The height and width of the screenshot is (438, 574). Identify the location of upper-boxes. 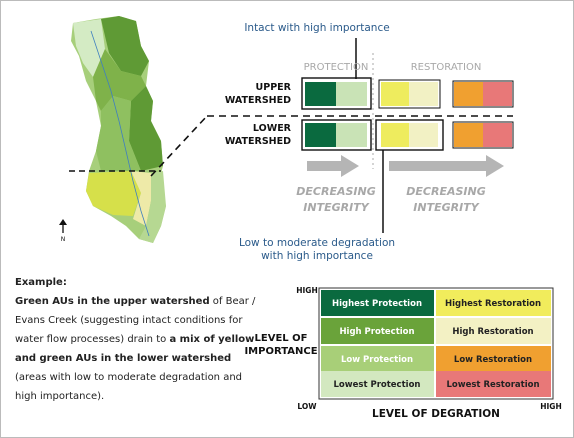
(407, 93).